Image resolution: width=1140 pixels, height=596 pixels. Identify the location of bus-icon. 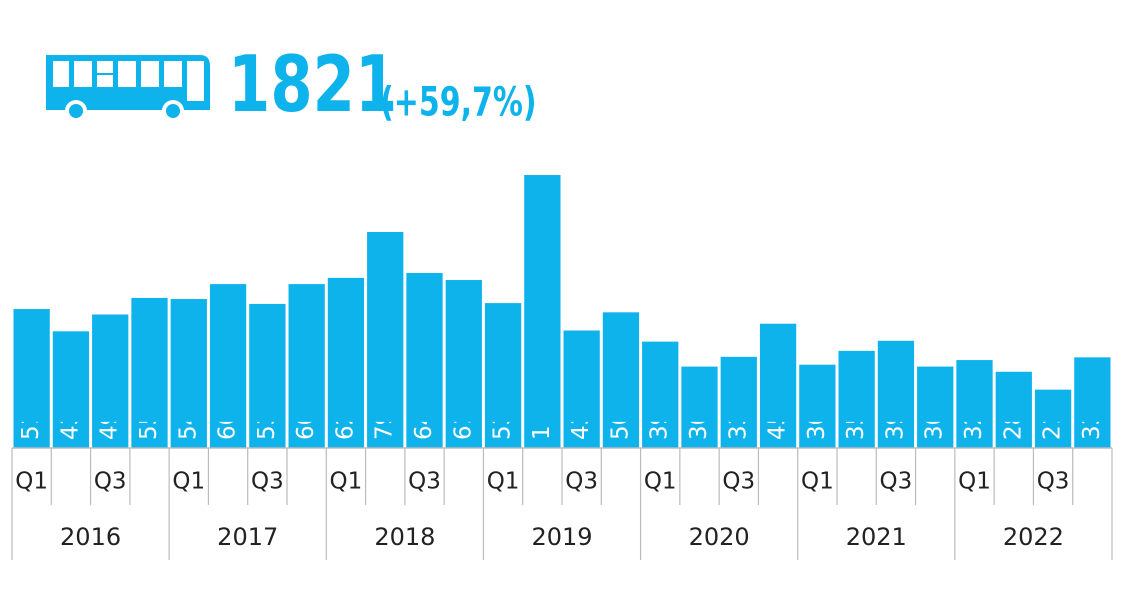
(128, 88).